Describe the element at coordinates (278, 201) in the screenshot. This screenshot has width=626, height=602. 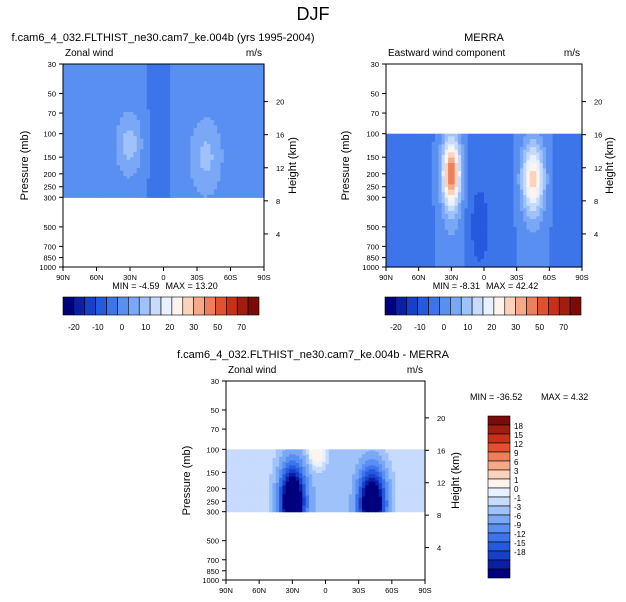
I see `height-tick-label: 8` at that location.